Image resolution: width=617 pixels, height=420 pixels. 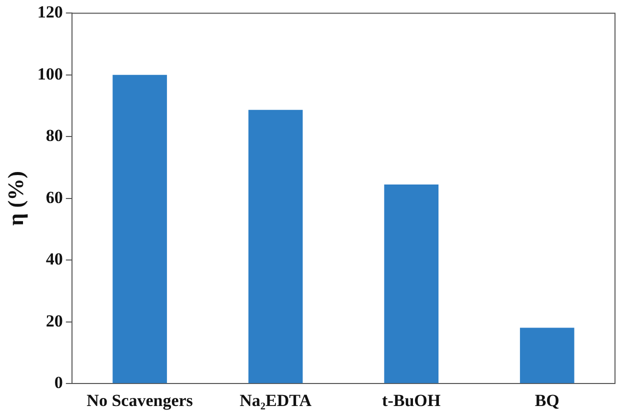 I want to click on x-tick-label: t-BuOH, so click(x=411, y=400).